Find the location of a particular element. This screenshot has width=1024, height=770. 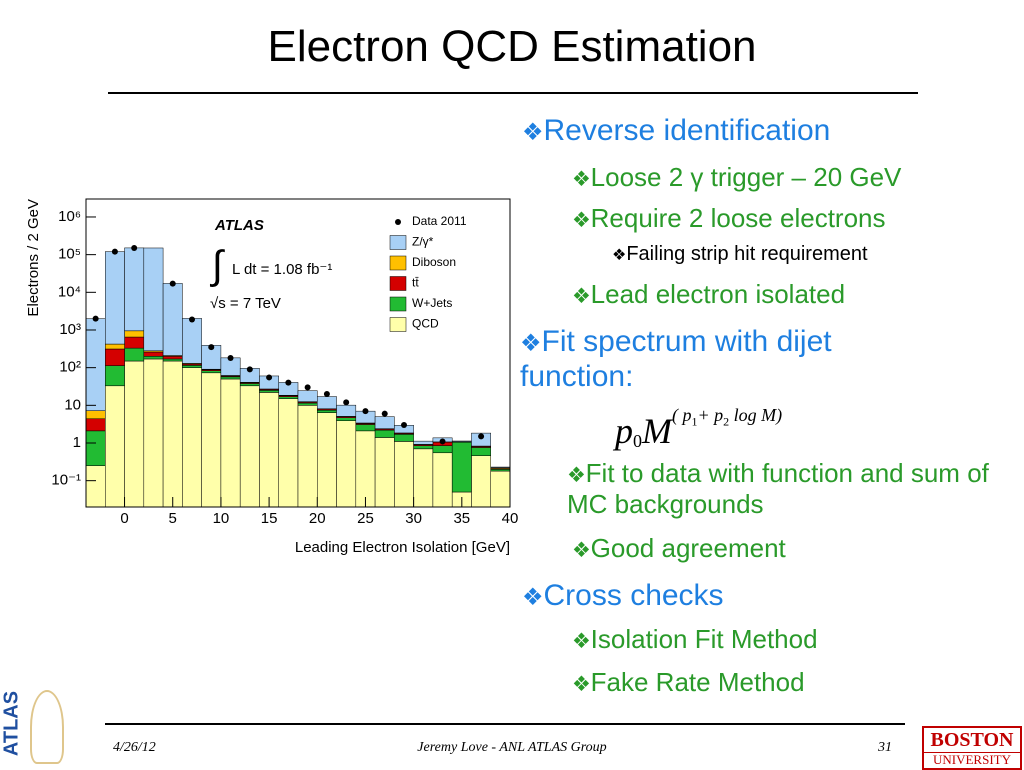

legend-label: Diboson is located at coordinates (434, 262).